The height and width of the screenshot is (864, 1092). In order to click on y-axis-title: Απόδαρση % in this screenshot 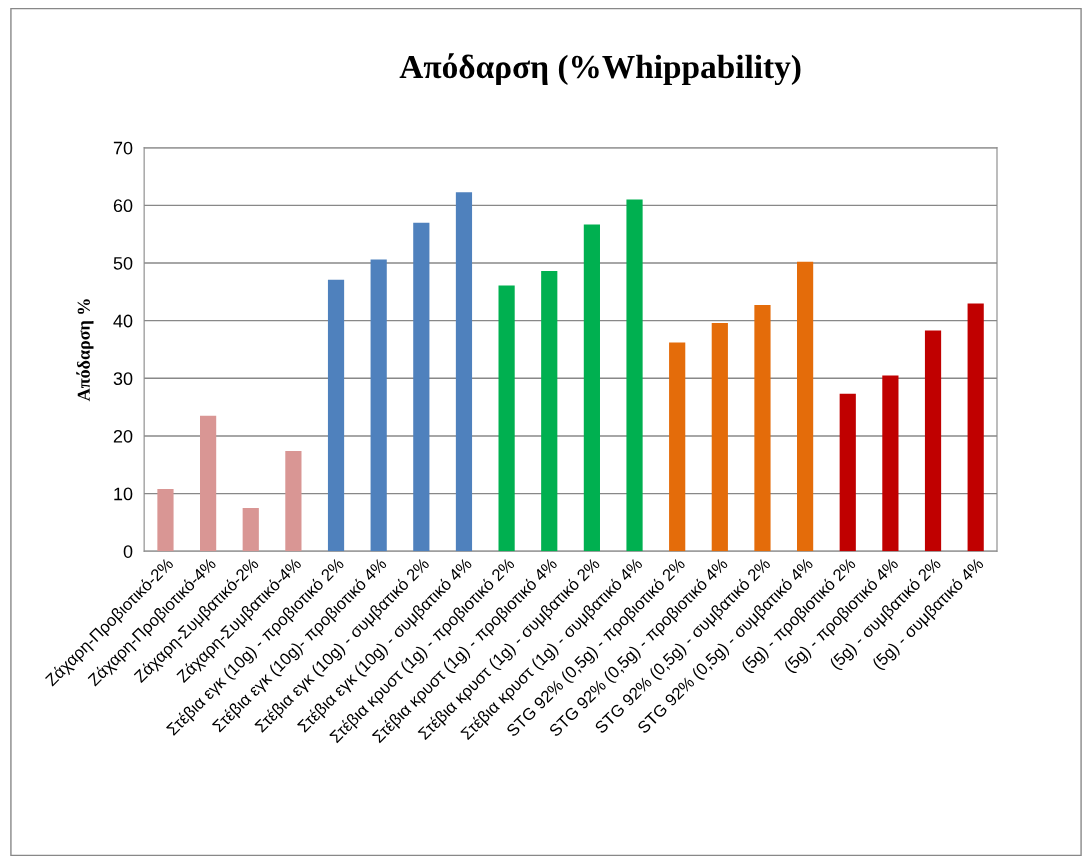, I will do `click(85, 350)`.